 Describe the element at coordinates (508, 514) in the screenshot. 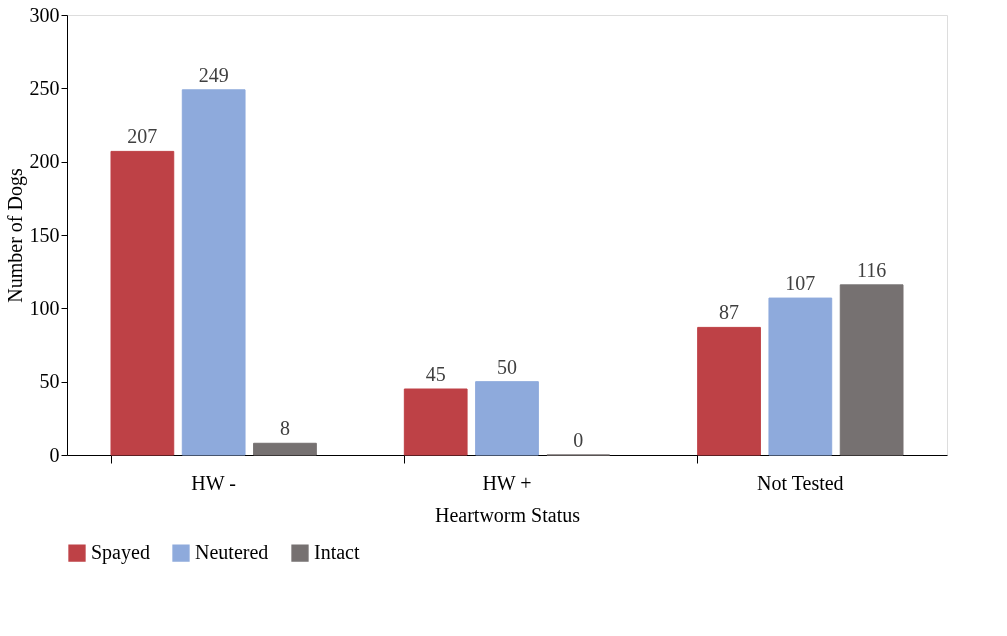

I see `x-axis-title: Heartworm Status` at that location.